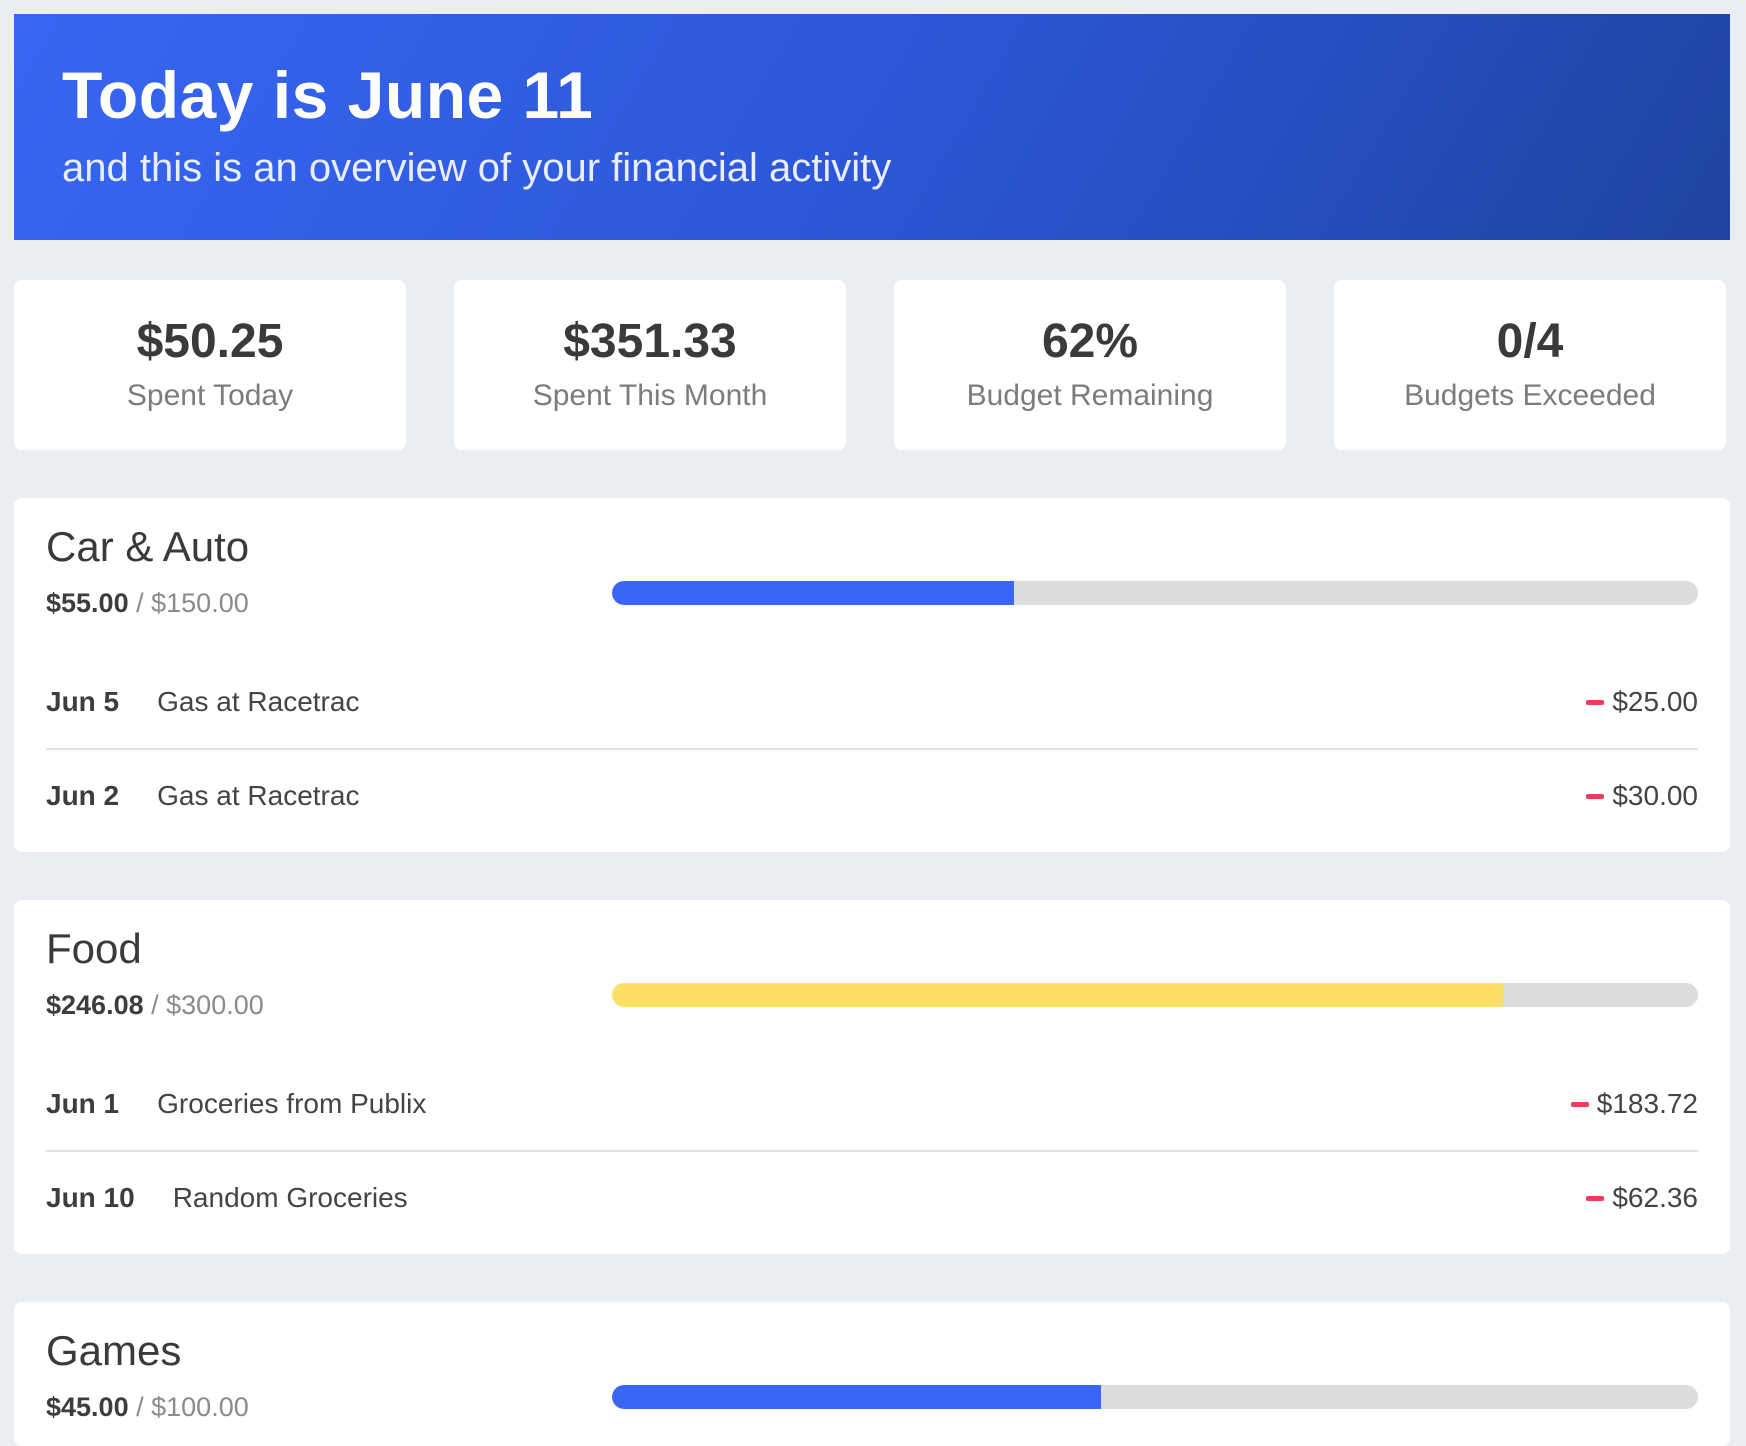 This screenshot has height=1446, width=1746. I want to click on budget-name: Food, so click(94, 948).